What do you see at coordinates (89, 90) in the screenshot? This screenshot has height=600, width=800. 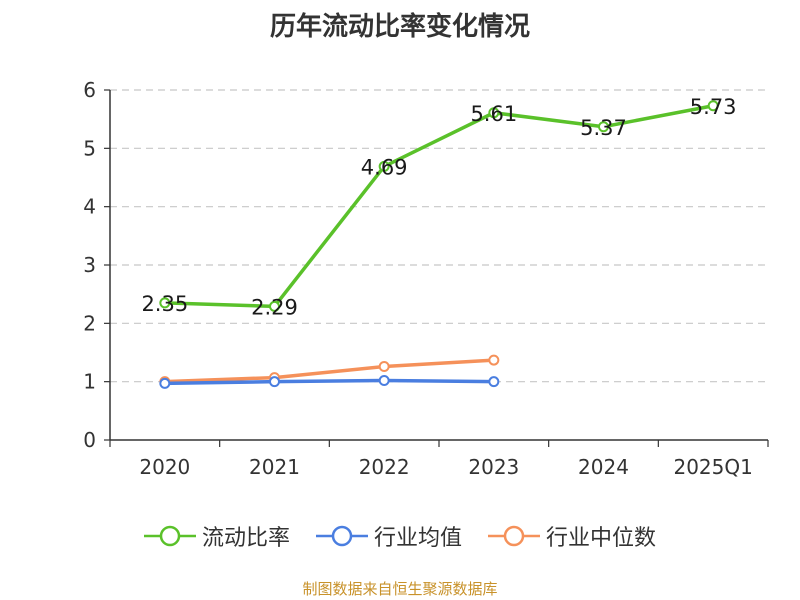 I see `y-tick-label: 6` at bounding box center [89, 90].